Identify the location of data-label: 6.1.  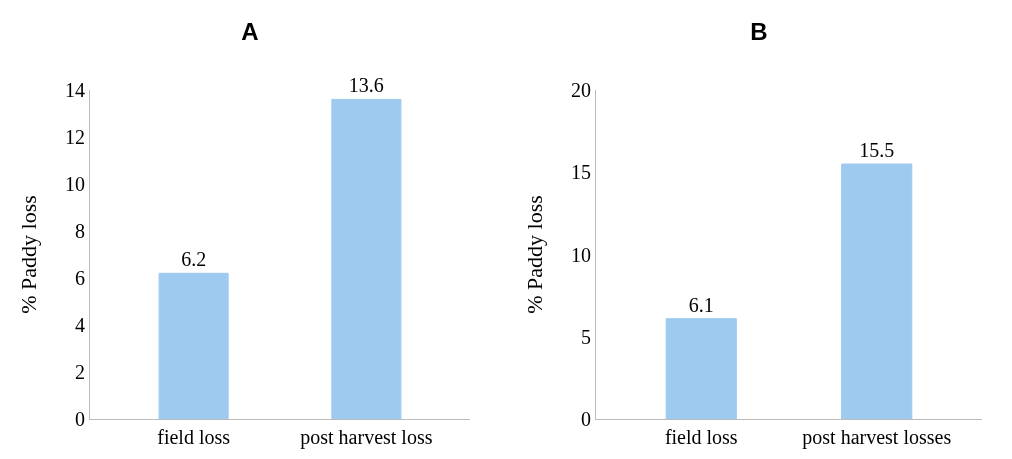
(701, 304).